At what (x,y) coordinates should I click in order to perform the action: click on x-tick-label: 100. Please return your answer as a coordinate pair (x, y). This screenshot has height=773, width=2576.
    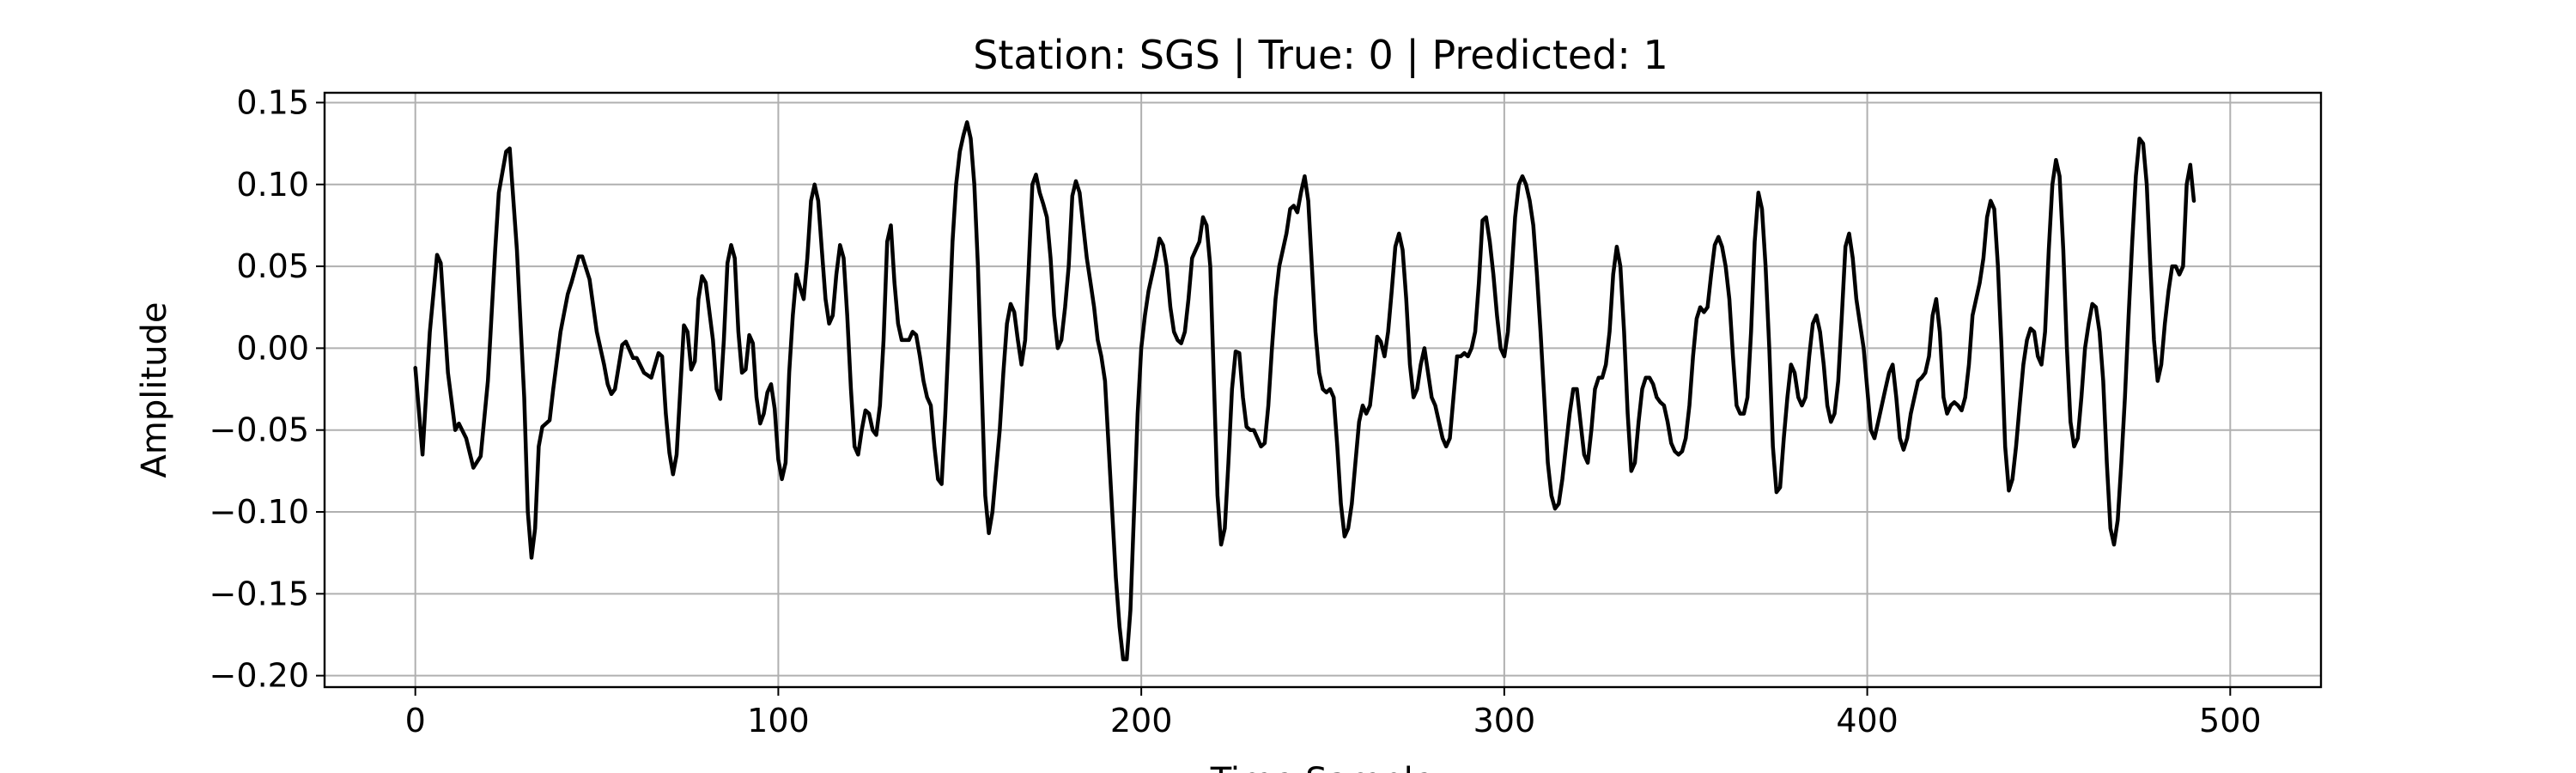
    Looking at the image, I should click on (779, 721).